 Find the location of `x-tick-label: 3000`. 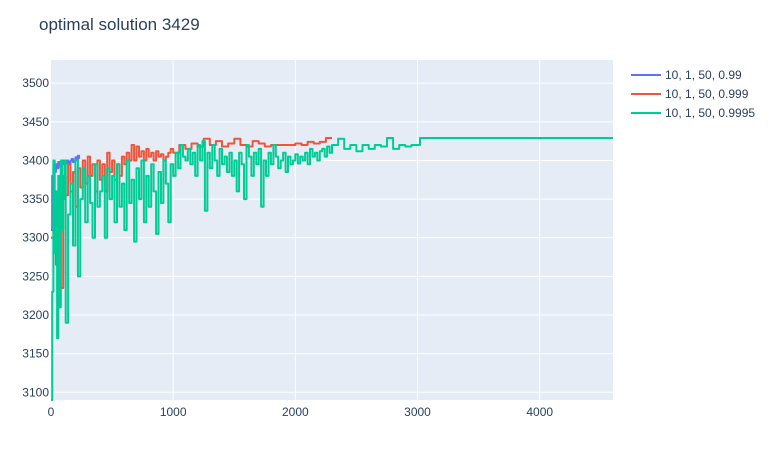

x-tick-label: 3000 is located at coordinates (417, 412).